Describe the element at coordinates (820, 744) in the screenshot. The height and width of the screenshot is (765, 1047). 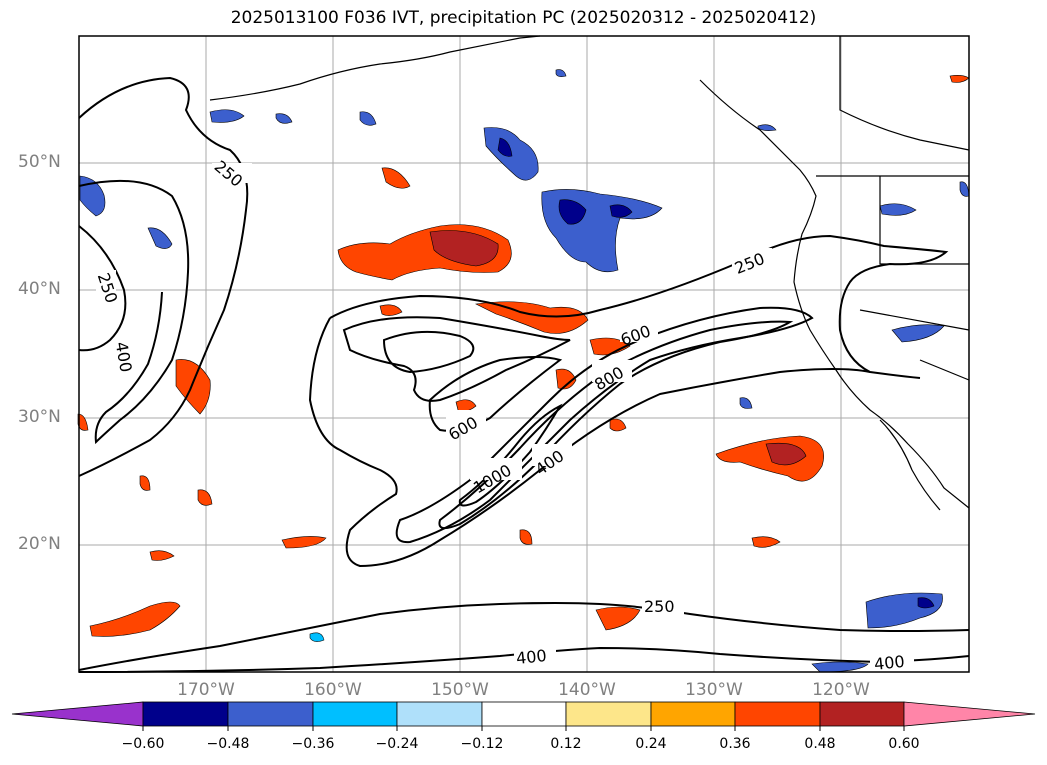
I see `colorbar-tick-label: 0.48` at that location.